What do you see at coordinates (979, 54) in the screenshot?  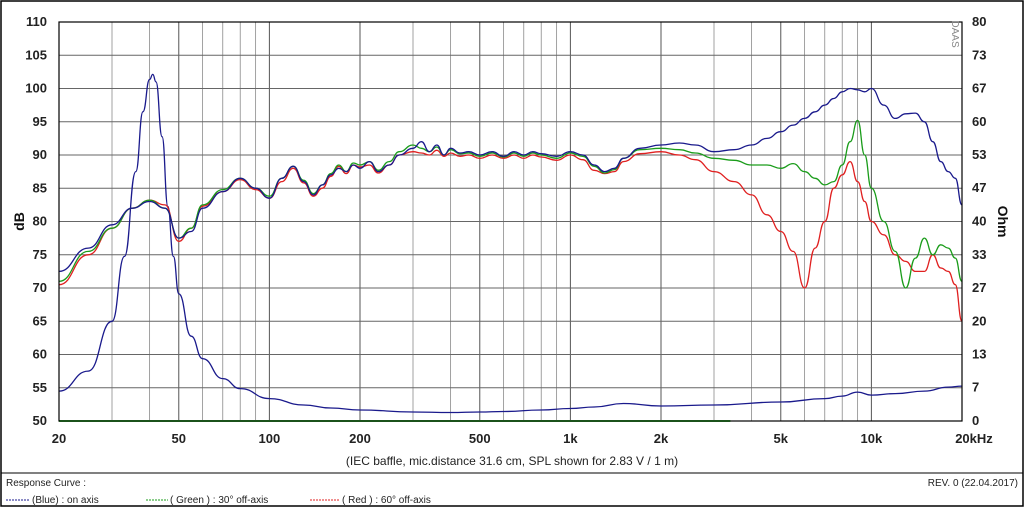 I see `y2-tick-label: 73` at bounding box center [979, 54].